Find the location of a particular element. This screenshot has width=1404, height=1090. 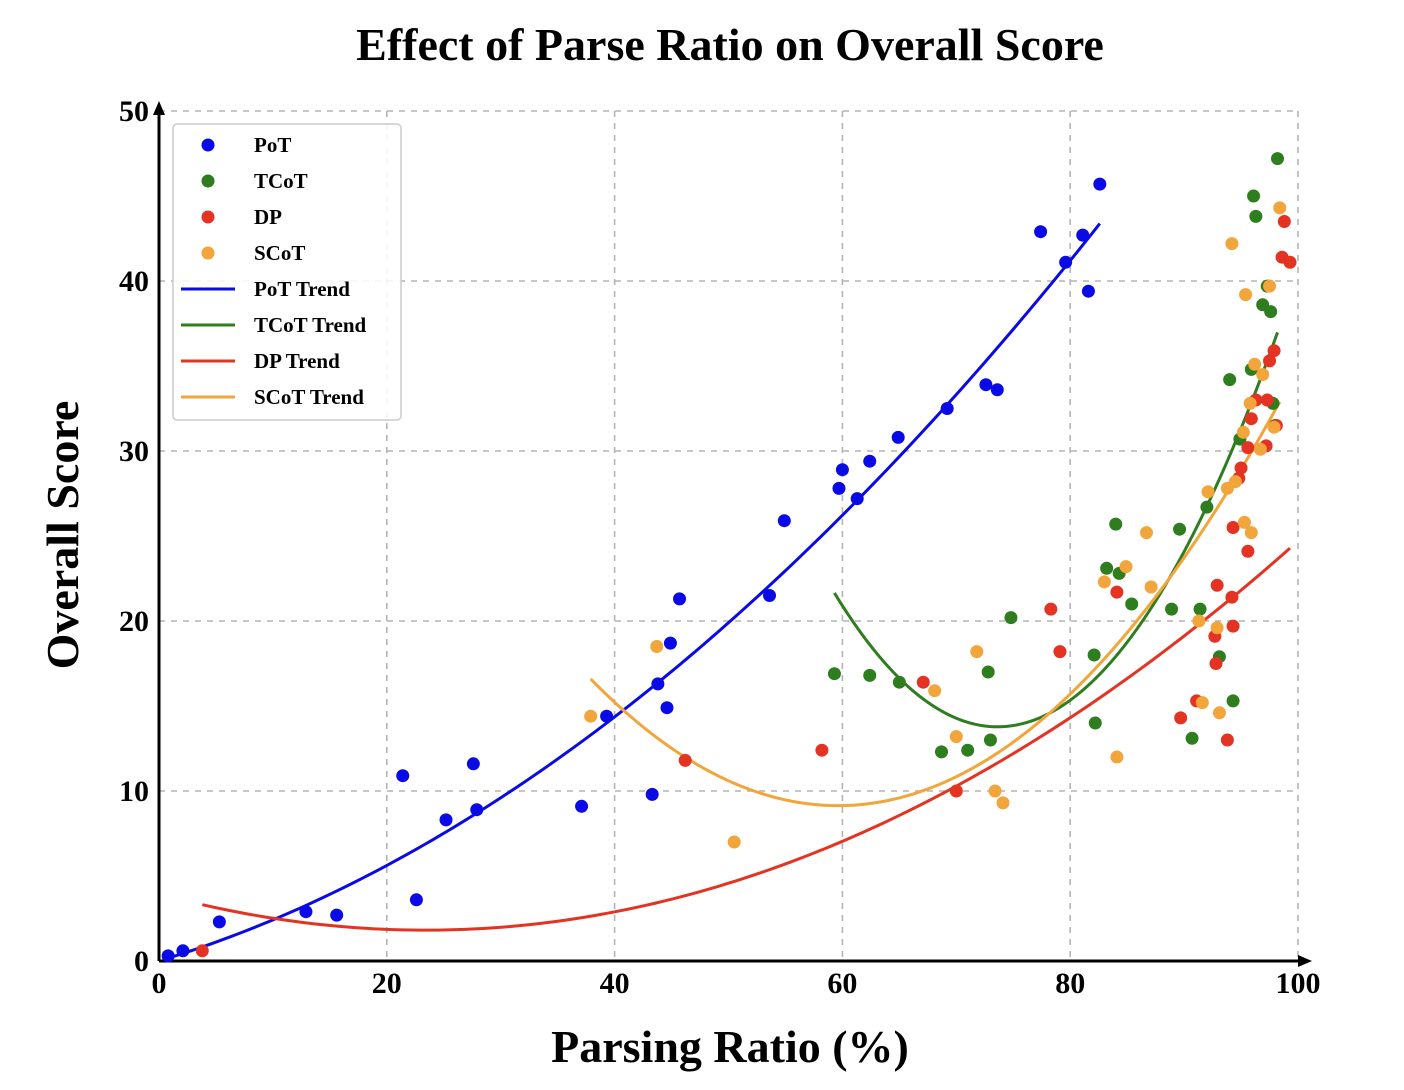

legend-box is located at coordinates (287, 272).